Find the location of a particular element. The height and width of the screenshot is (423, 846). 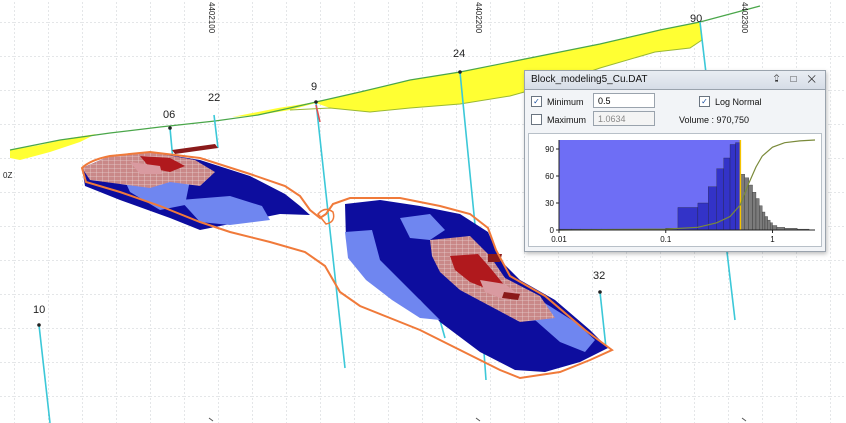

x-tick-label: 1 is located at coordinates (772, 239).